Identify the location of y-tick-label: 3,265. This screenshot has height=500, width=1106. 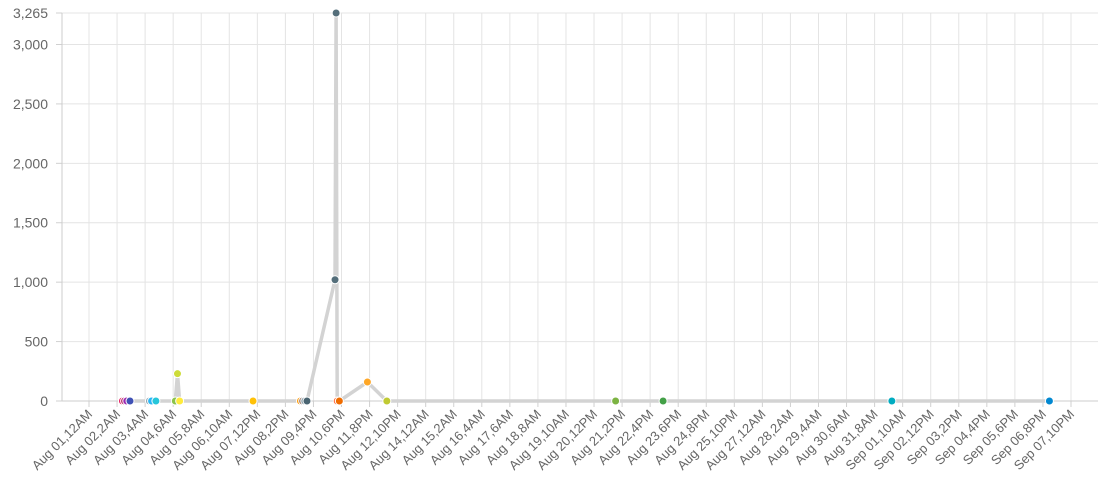
(30, 13).